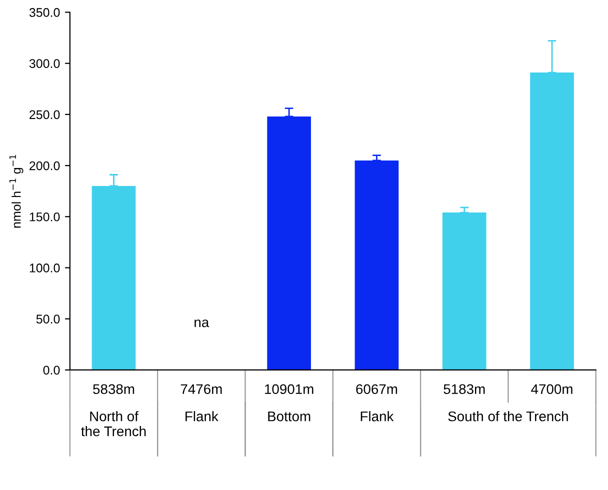 The width and height of the screenshot is (608, 490). I want to click on y-axis-title: nmol h$^{−1}$ g$^{−1}$, so click(16, 191).